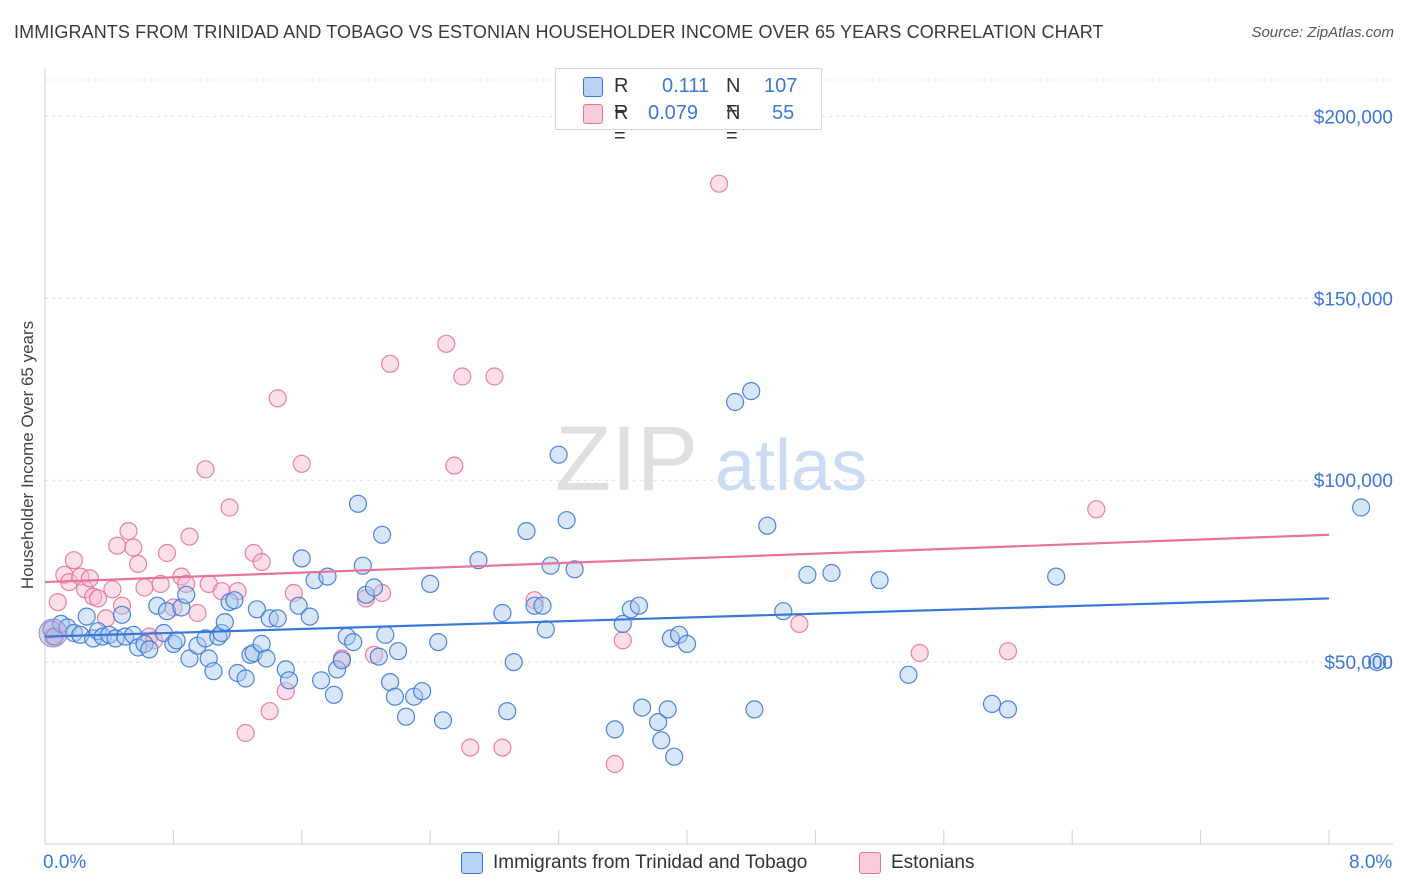 The image size is (1406, 892). I want to click on y-tick-label-2: $150,000, so click(1353, 299).